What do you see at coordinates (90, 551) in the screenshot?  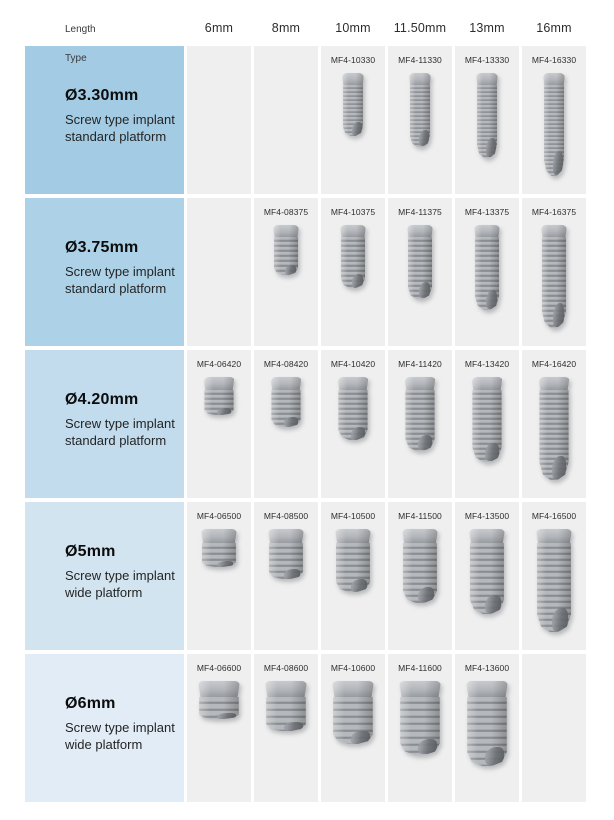 I see `diameter-title: Ø5mm` at bounding box center [90, 551].